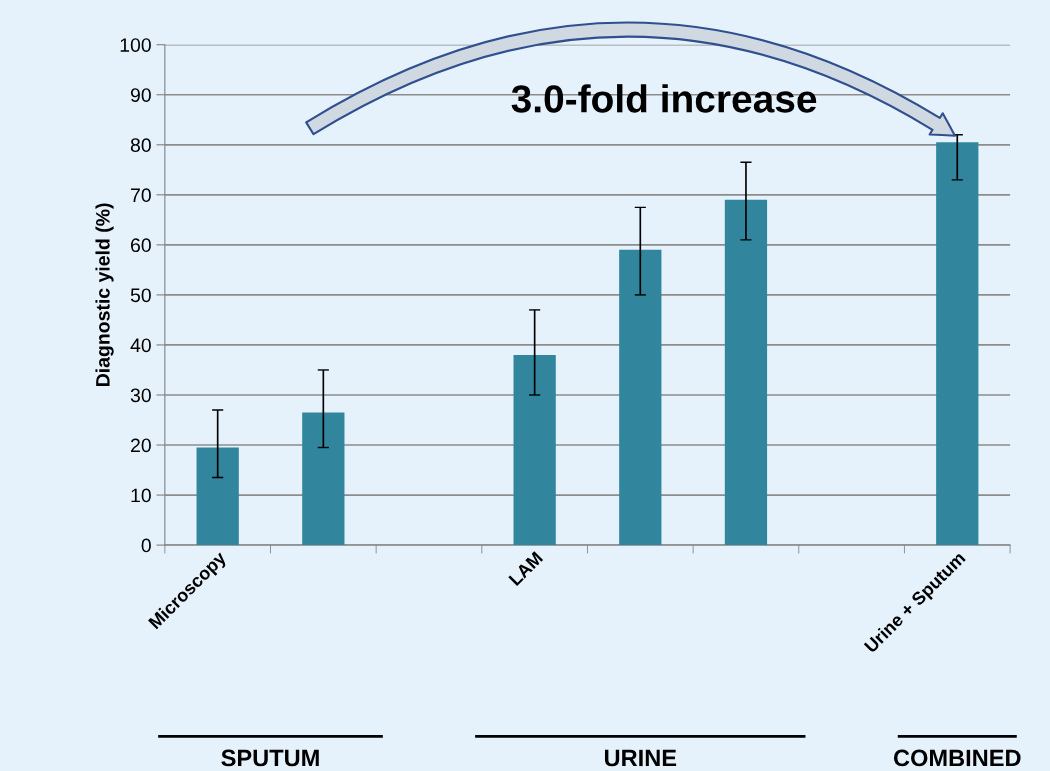  What do you see at coordinates (141, 495) in the screenshot?
I see `y-tick-label: 10` at bounding box center [141, 495].